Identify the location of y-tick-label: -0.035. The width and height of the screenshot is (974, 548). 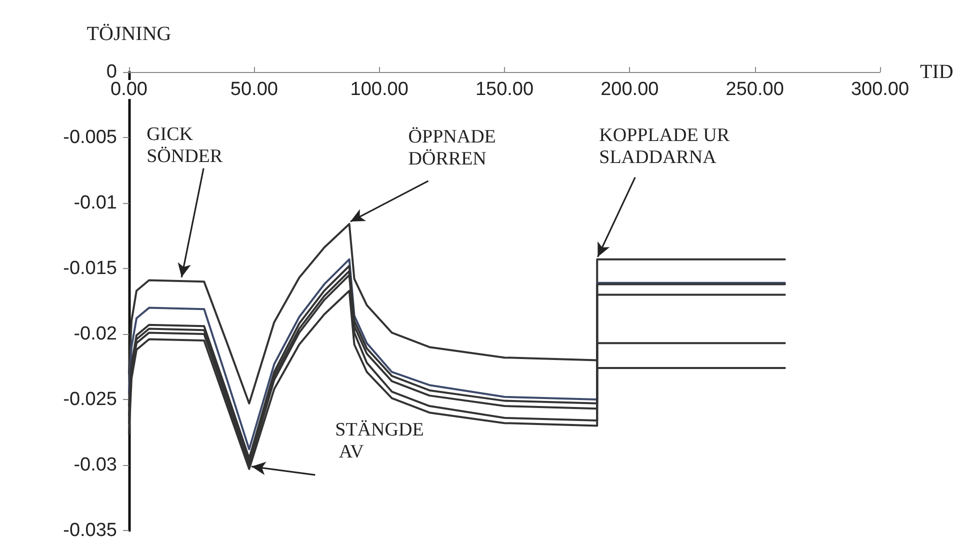
(90, 530).